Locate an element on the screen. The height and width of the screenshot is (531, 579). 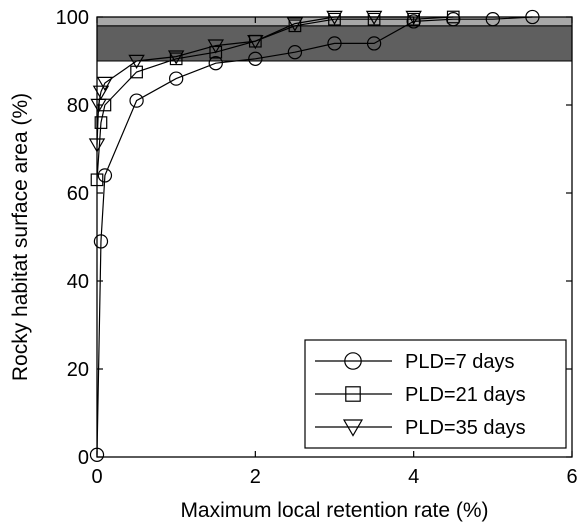
x-tick-label: 6 is located at coordinates (571, 477).